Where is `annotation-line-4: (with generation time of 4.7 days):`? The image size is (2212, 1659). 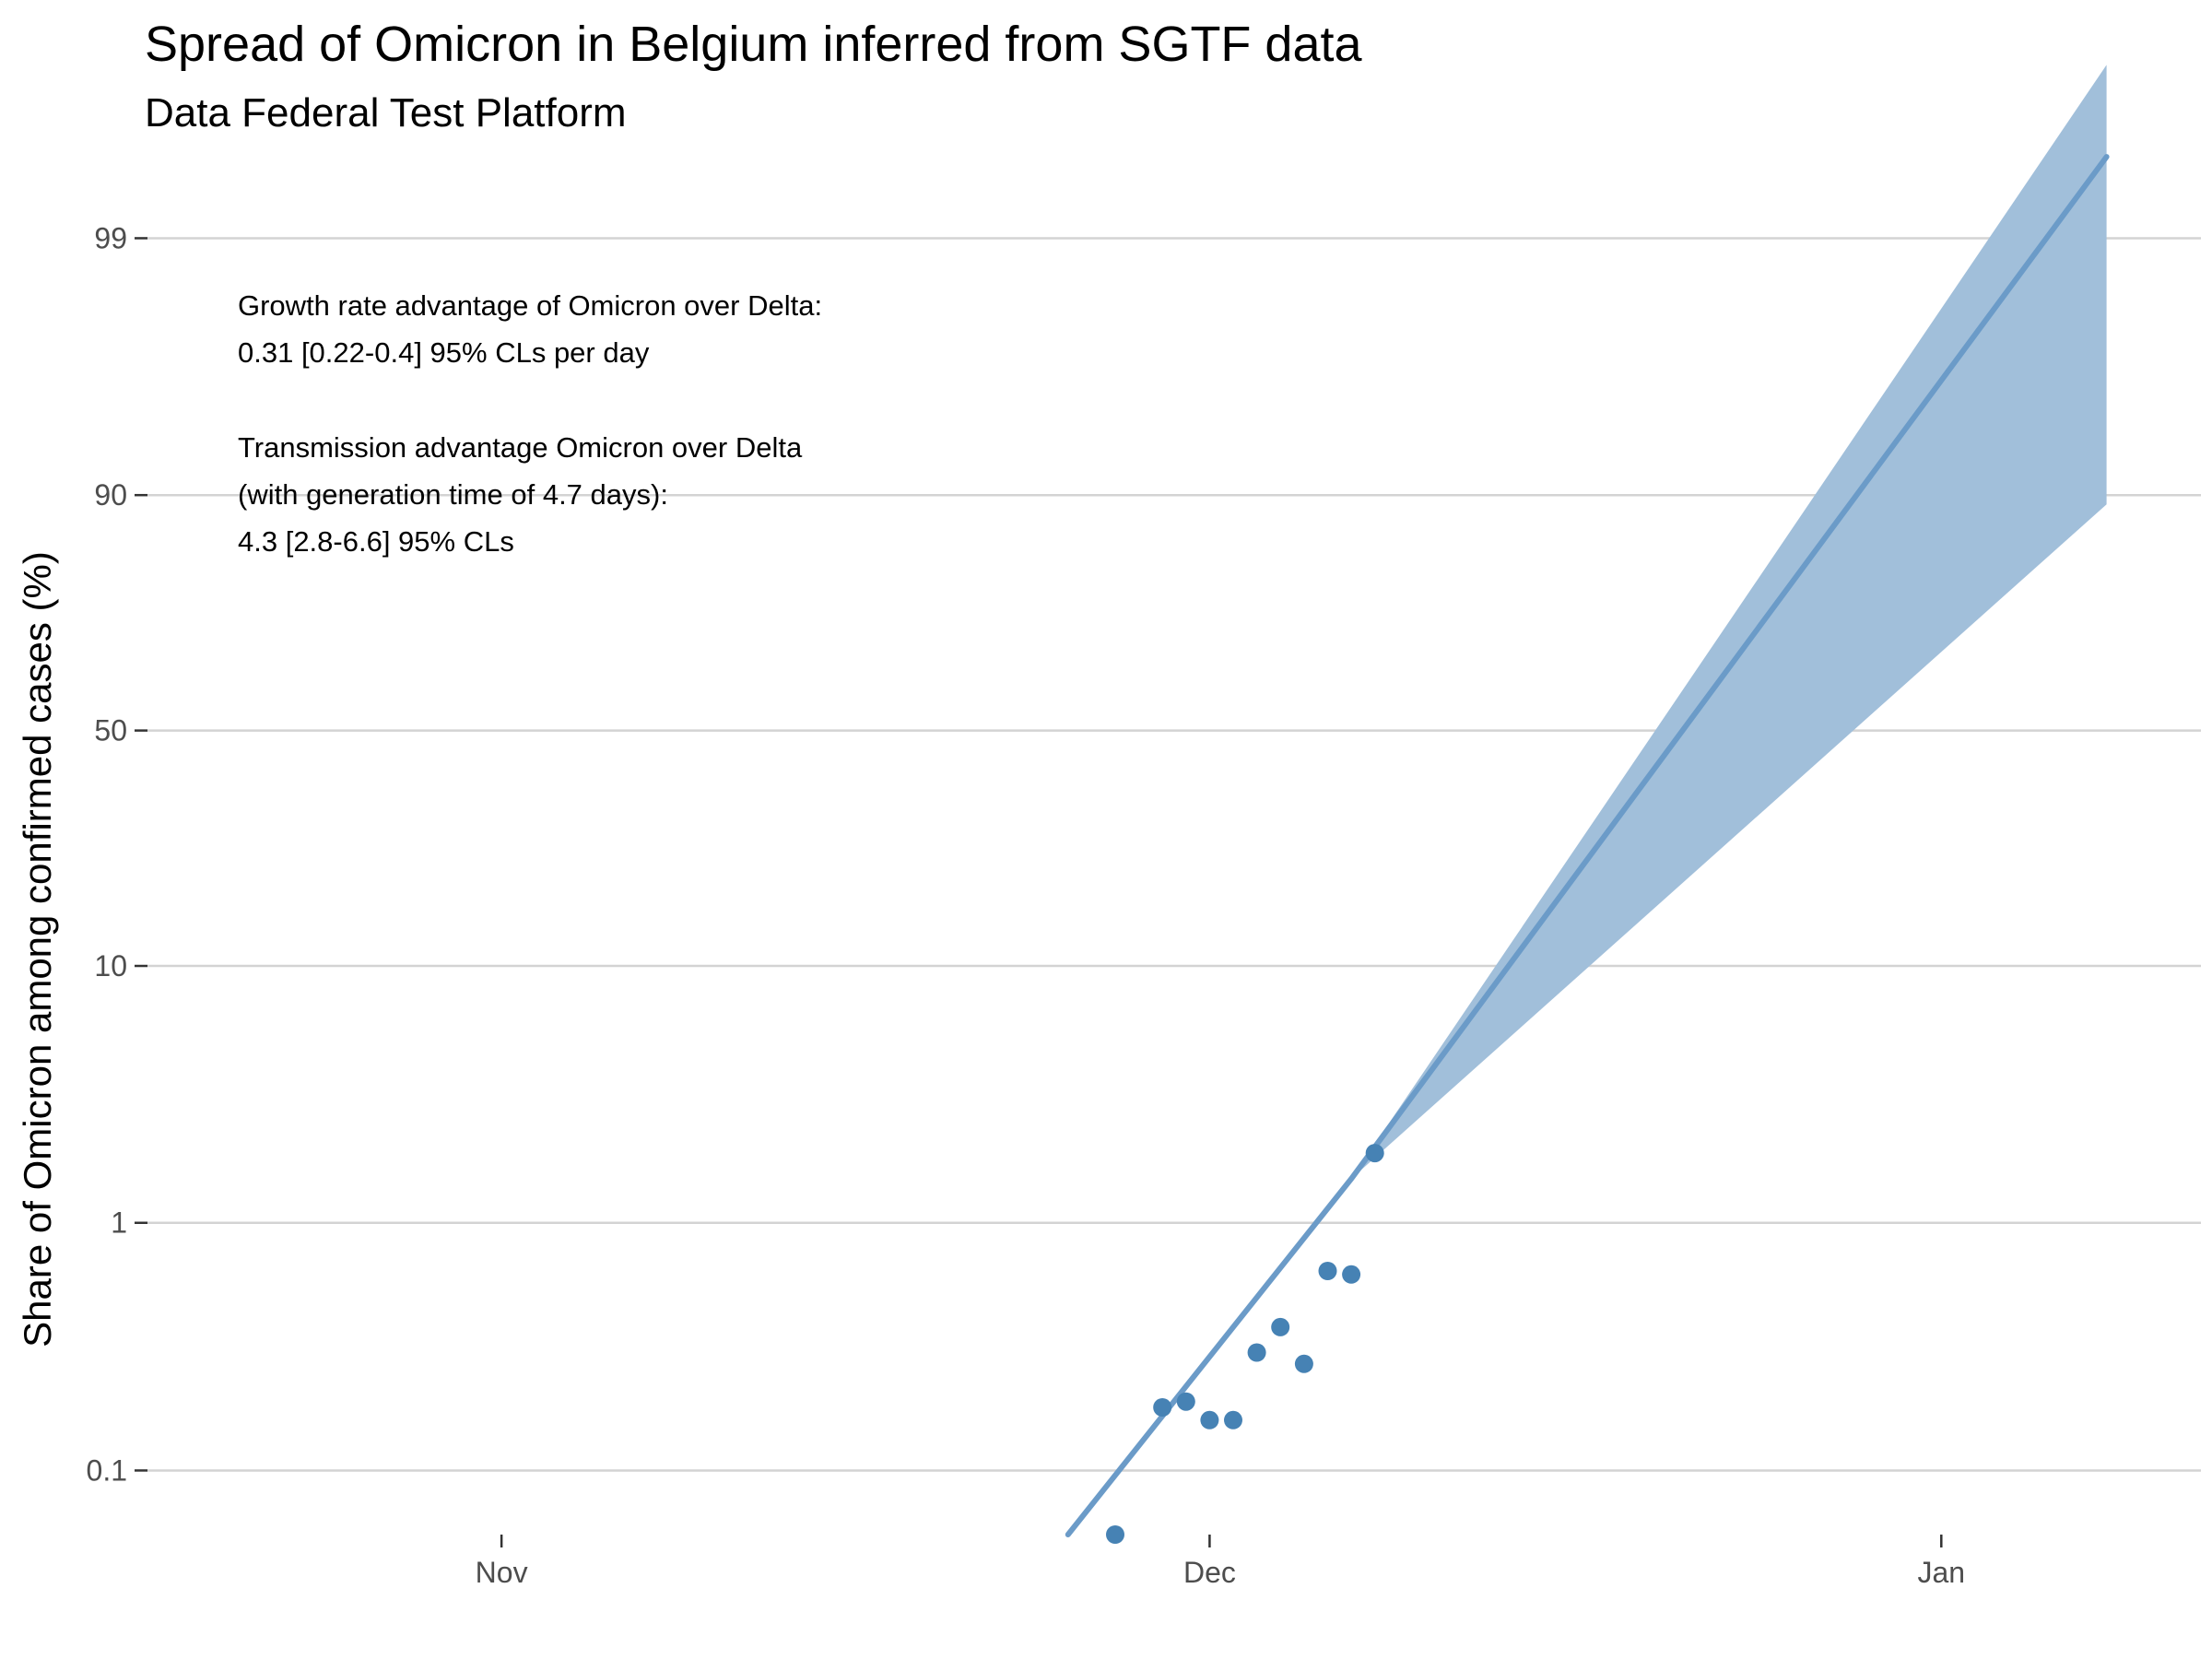 annotation-line-4: (with generation time of 4.7 days): is located at coordinates (453, 494).